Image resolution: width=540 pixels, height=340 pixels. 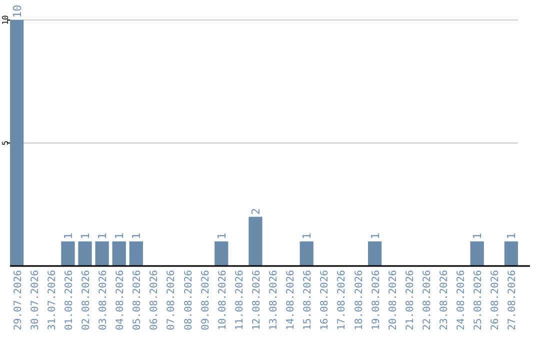 I want to click on data-label: 2, so click(x=255, y=211).